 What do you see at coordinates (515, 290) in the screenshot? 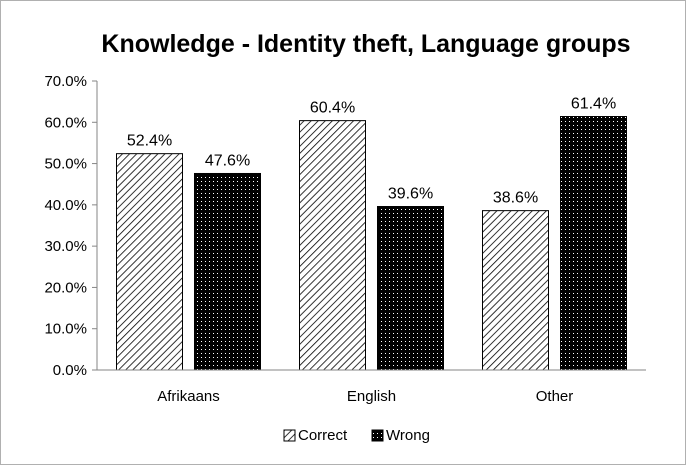
I see `bar-correct-other` at bounding box center [515, 290].